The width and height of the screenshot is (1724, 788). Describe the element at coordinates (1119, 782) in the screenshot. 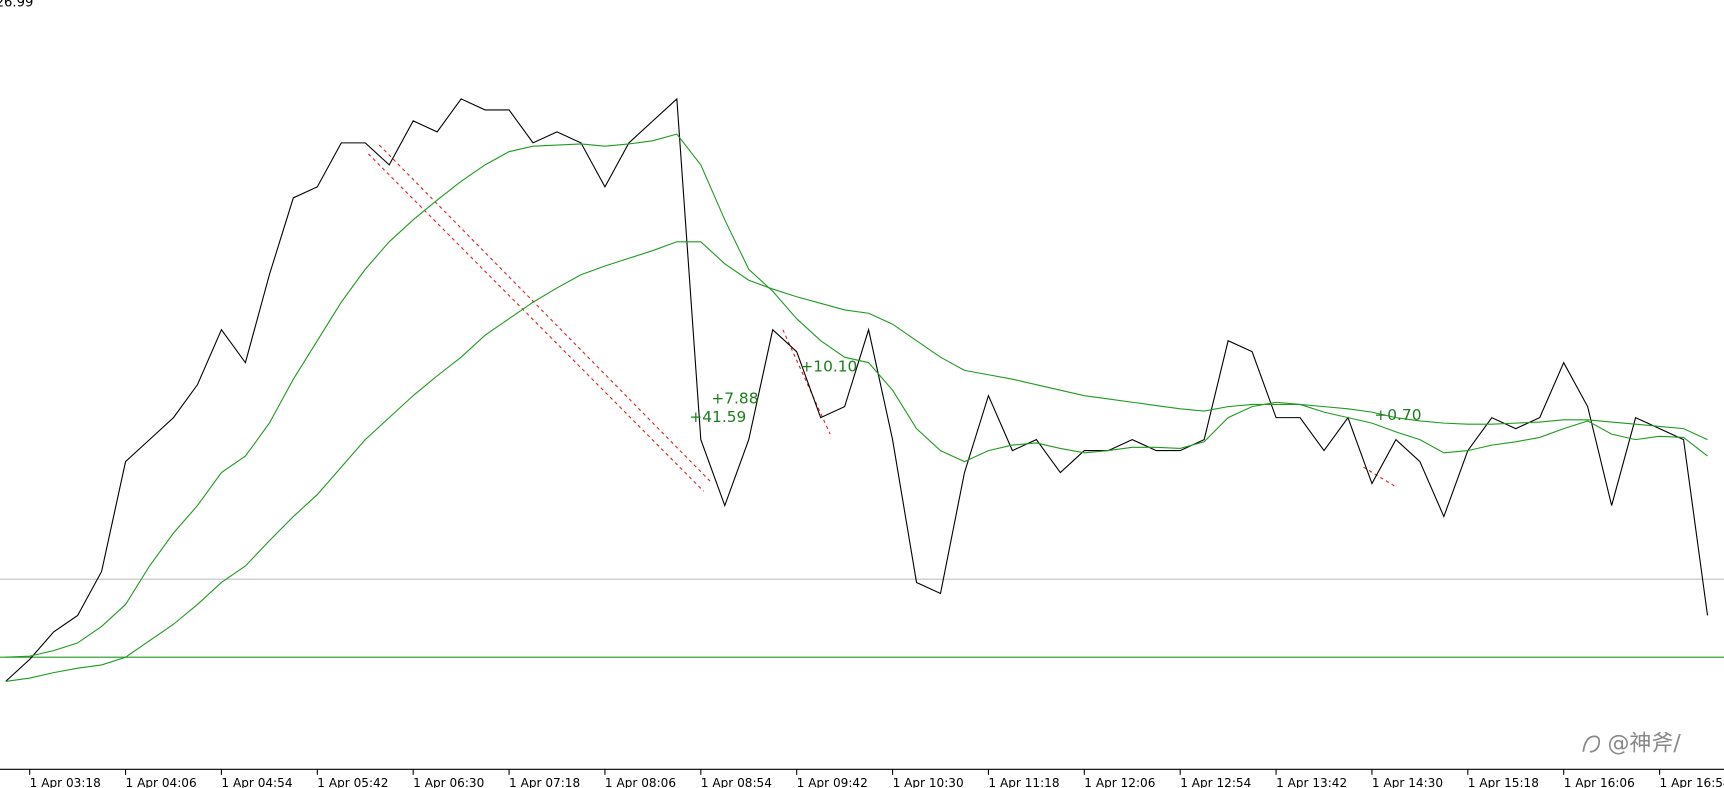

I see `x-tick-label: 1 Apr 12:06` at that location.